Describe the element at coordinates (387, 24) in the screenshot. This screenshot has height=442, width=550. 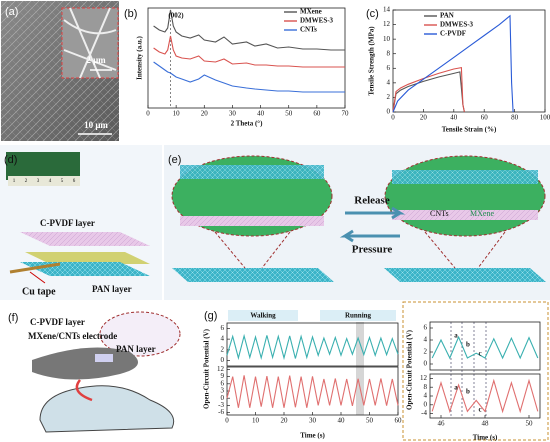
I see `y-tick-label: 12` at that location.